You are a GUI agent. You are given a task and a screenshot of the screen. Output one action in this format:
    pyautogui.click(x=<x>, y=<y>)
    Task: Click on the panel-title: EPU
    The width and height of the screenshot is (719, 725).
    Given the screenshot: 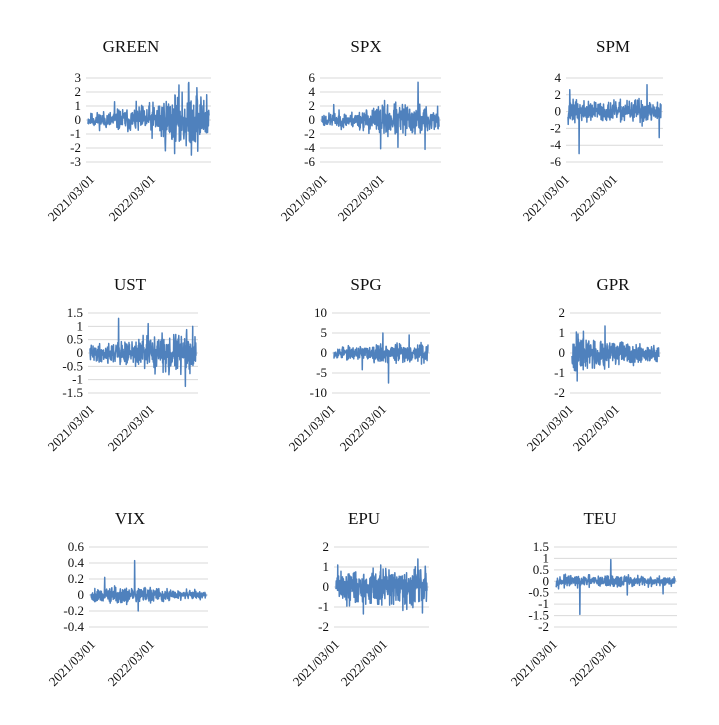 What is the action you would take?
    pyautogui.click(x=364, y=518)
    